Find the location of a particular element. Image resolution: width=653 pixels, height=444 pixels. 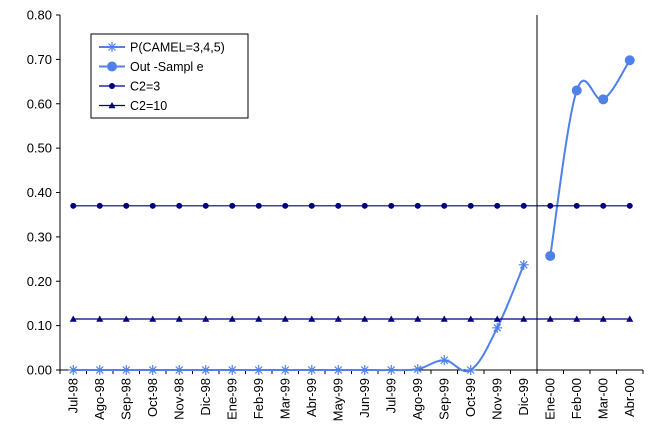

x-tick-label: Jul-99 is located at coordinates (390, 395).